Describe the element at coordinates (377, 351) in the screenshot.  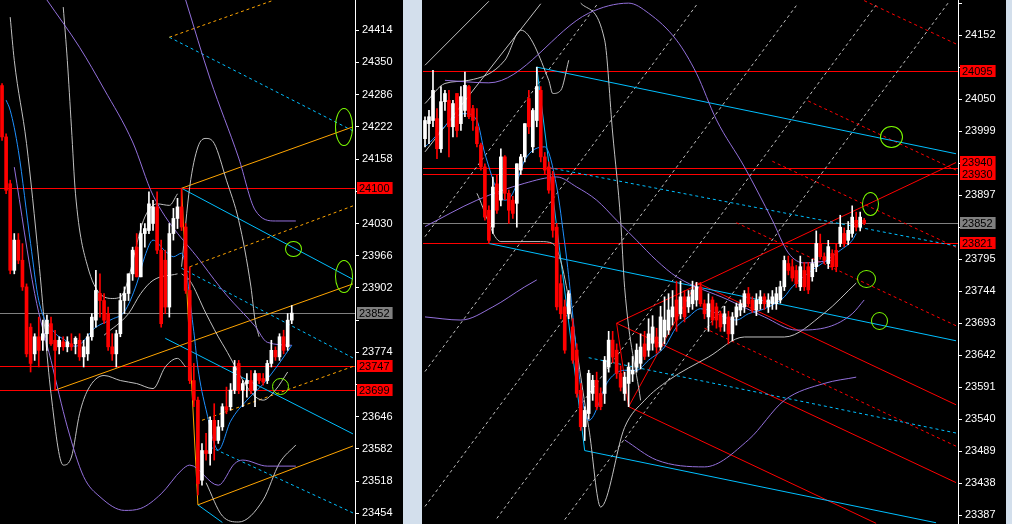
I see `y-tick-label: 23774` at that location.